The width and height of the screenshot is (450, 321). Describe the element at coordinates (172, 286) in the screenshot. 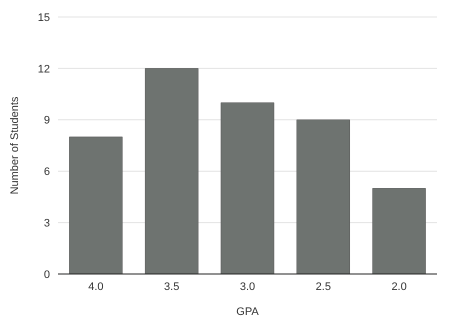

I see `x-tick-label: 3.5` at that location.